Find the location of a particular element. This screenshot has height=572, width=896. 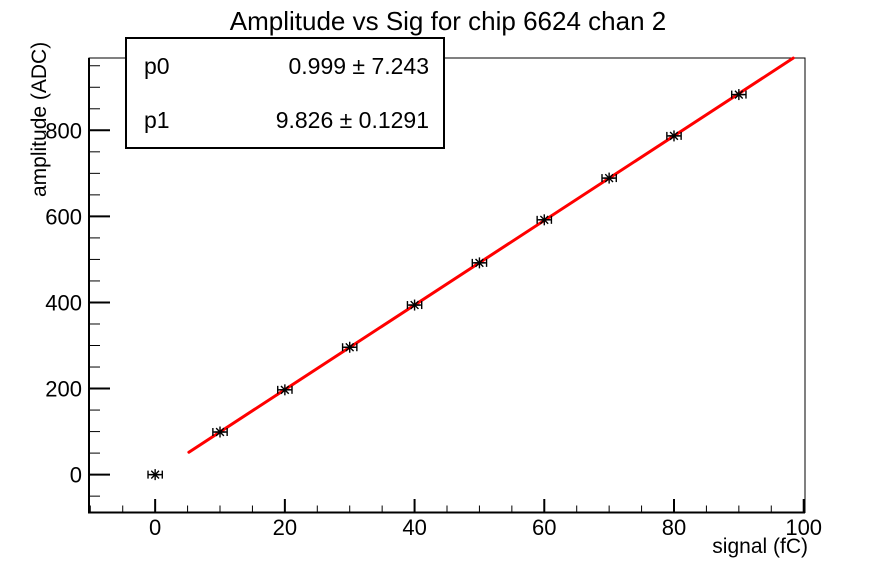

stat-param-name: p0 is located at coordinates (157, 65).